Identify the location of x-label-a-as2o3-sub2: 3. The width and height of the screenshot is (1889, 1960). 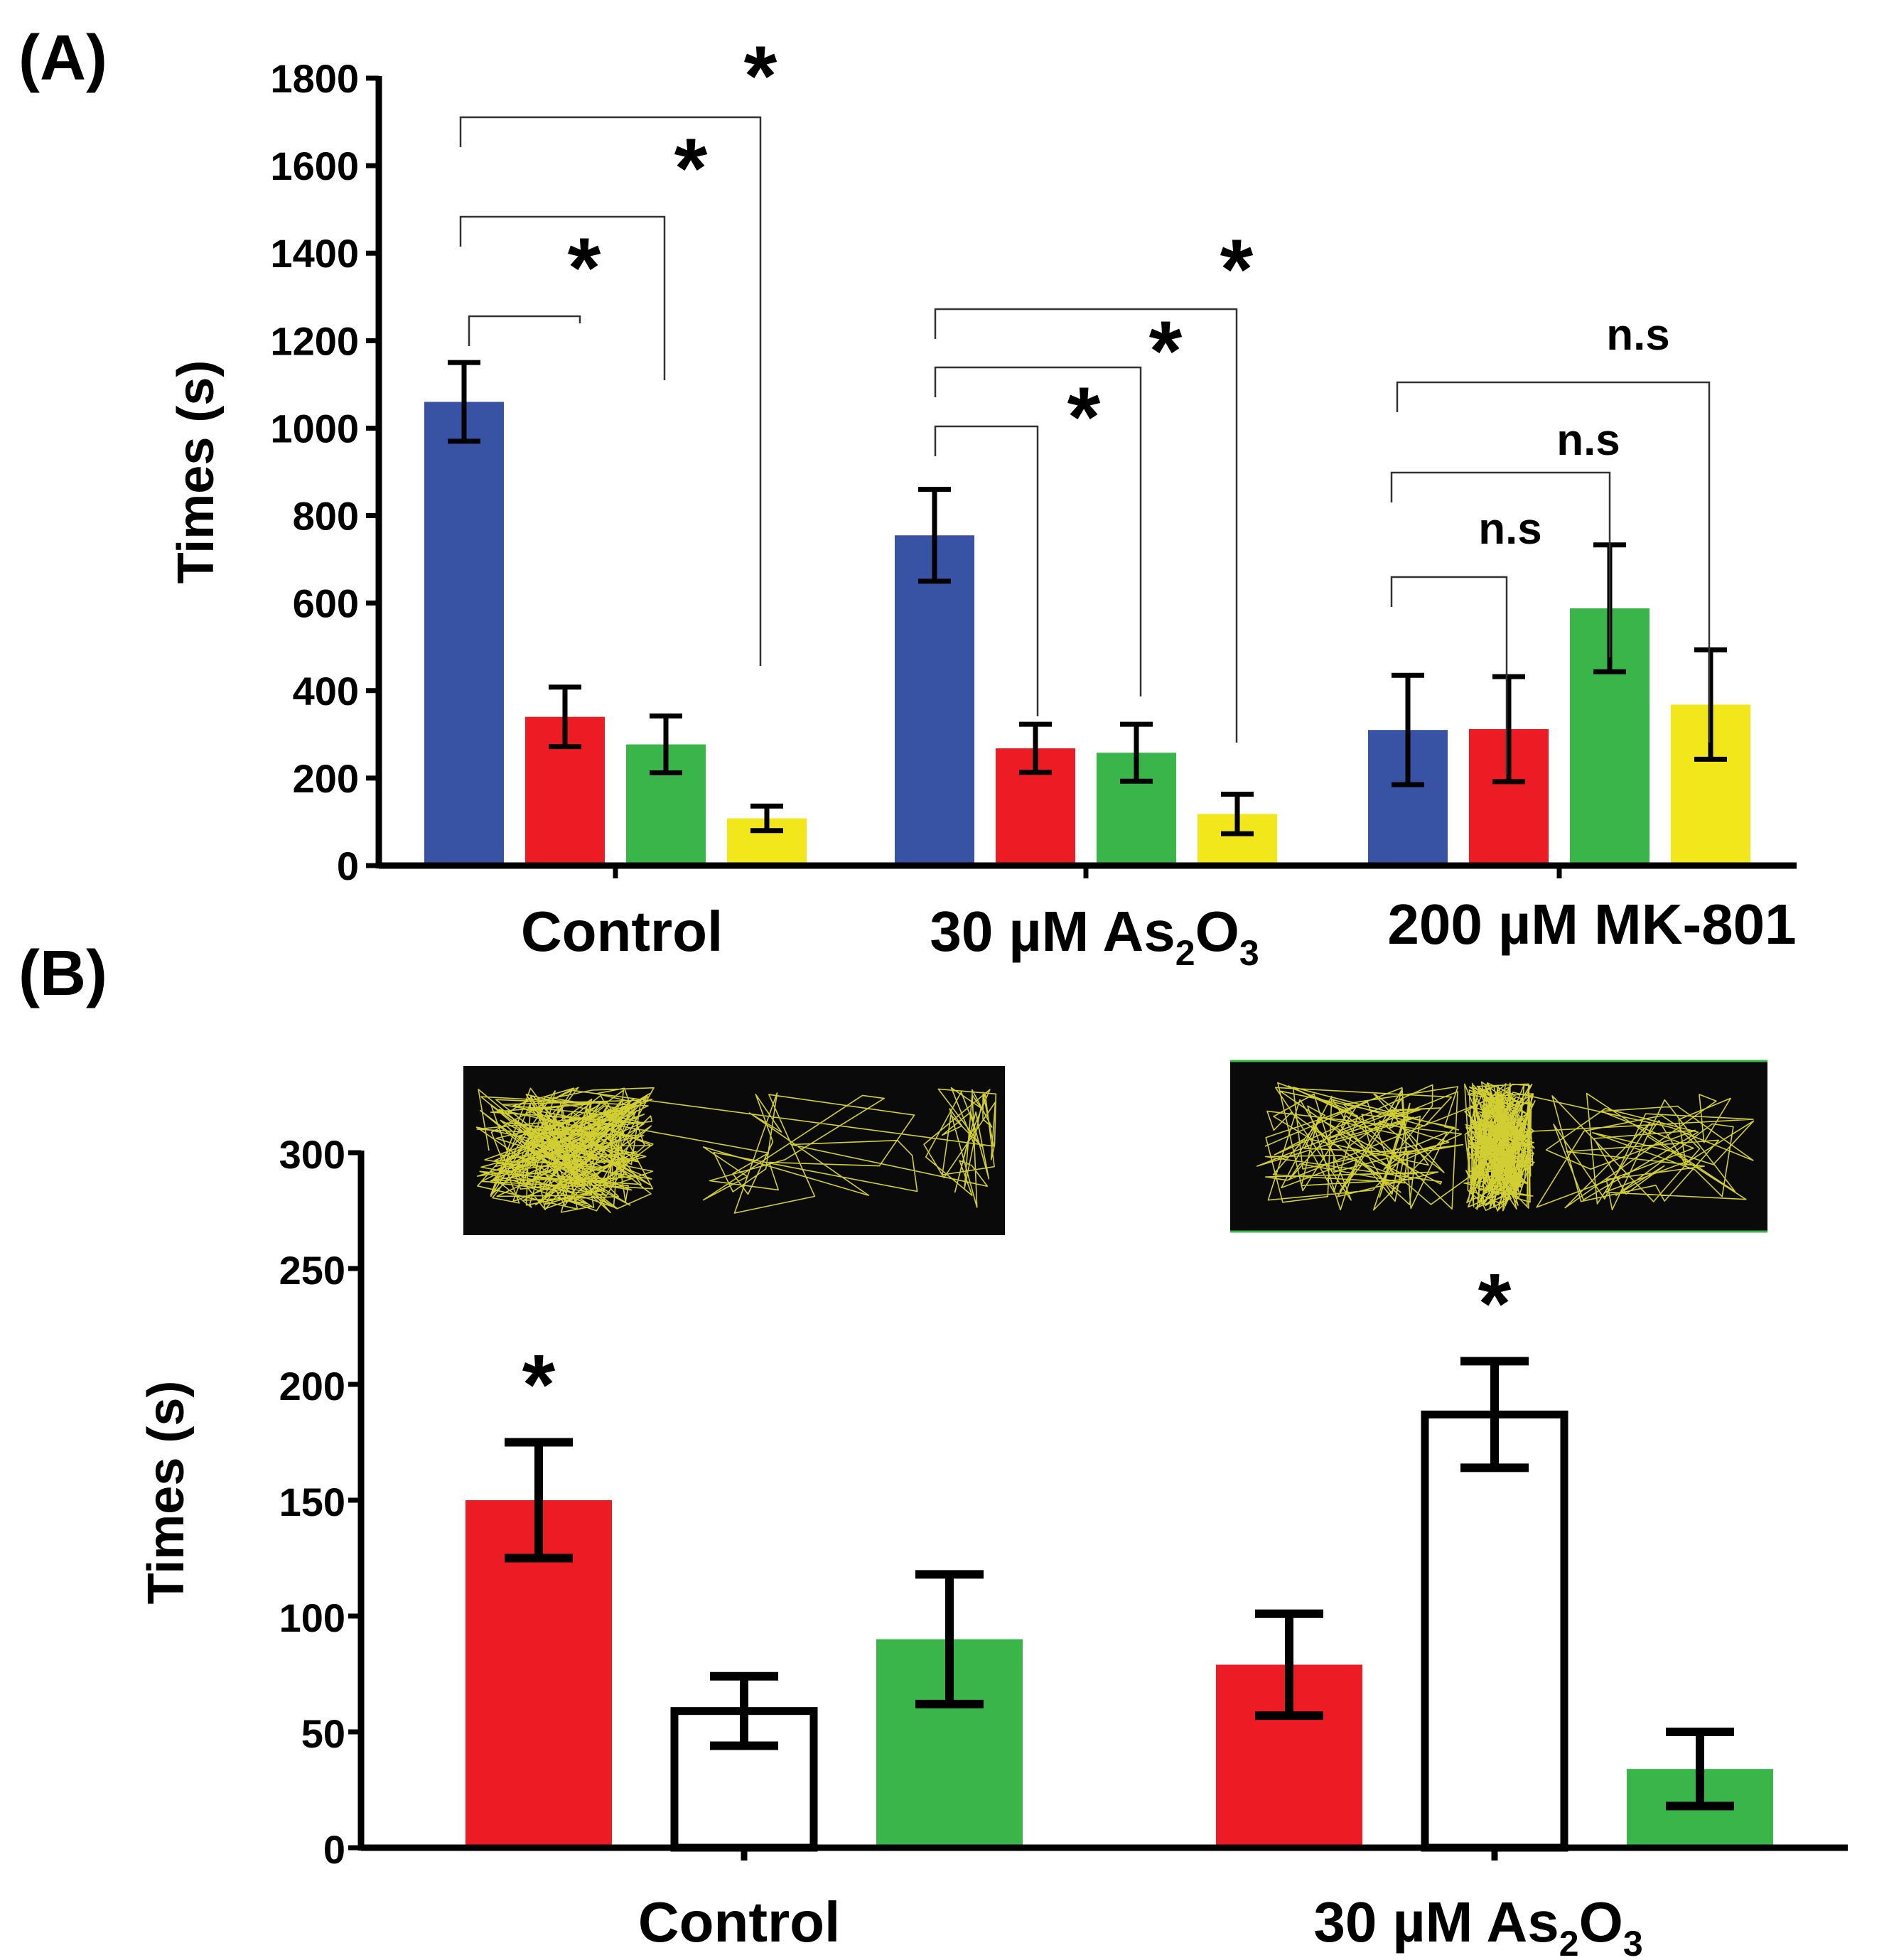
(1249, 953).